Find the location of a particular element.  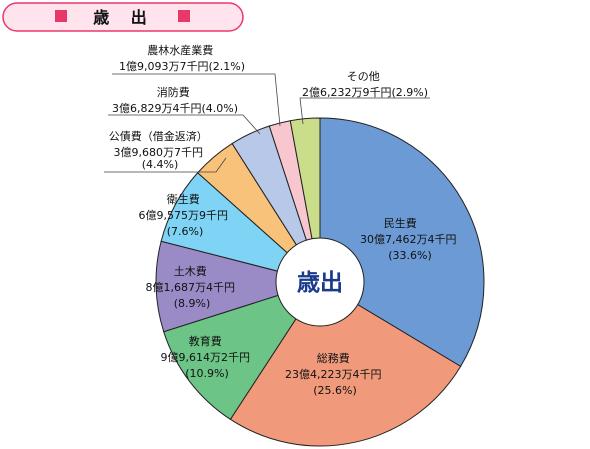

label-sonota-amount-percent: 2億6,232万9千円(2.9%) is located at coordinates (365, 92).